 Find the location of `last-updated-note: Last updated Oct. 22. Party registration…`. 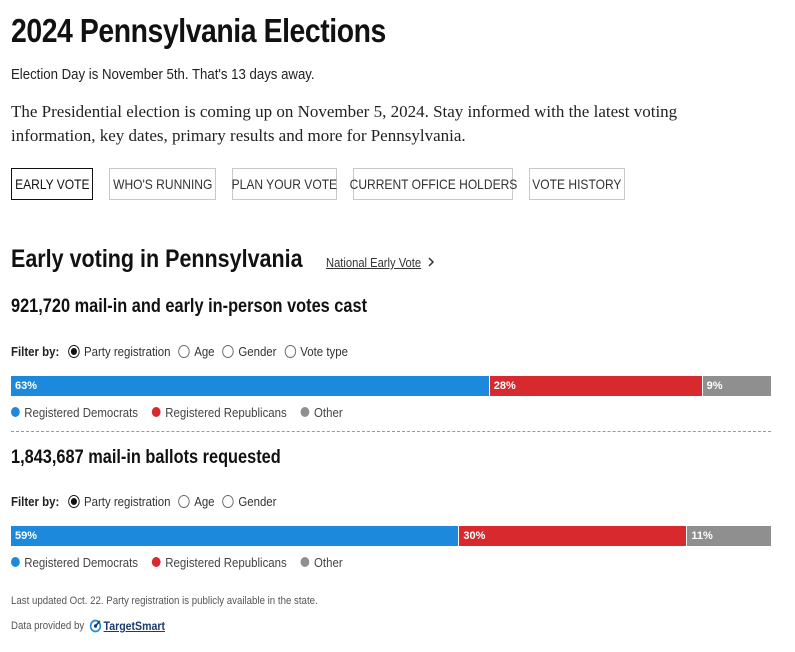

last-updated-note: Last updated Oct. 22. Party registration… is located at coordinates (164, 601).